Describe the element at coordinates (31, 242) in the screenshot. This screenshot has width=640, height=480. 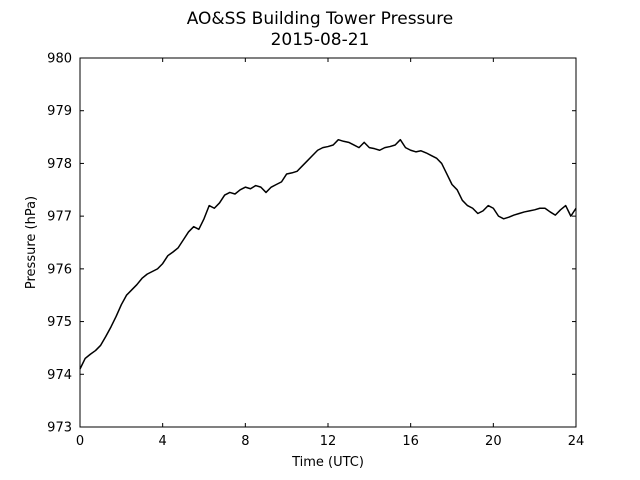
I see `y-axis-label: Pressure (hPa)` at that location.